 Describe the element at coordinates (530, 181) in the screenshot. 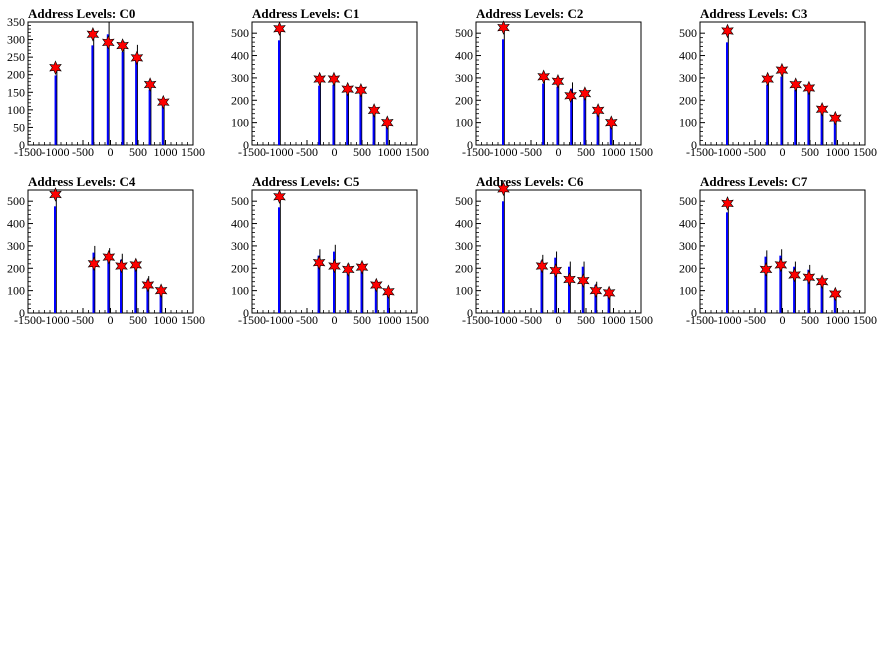

I see `chart-title: Address Levels: C6` at that location.